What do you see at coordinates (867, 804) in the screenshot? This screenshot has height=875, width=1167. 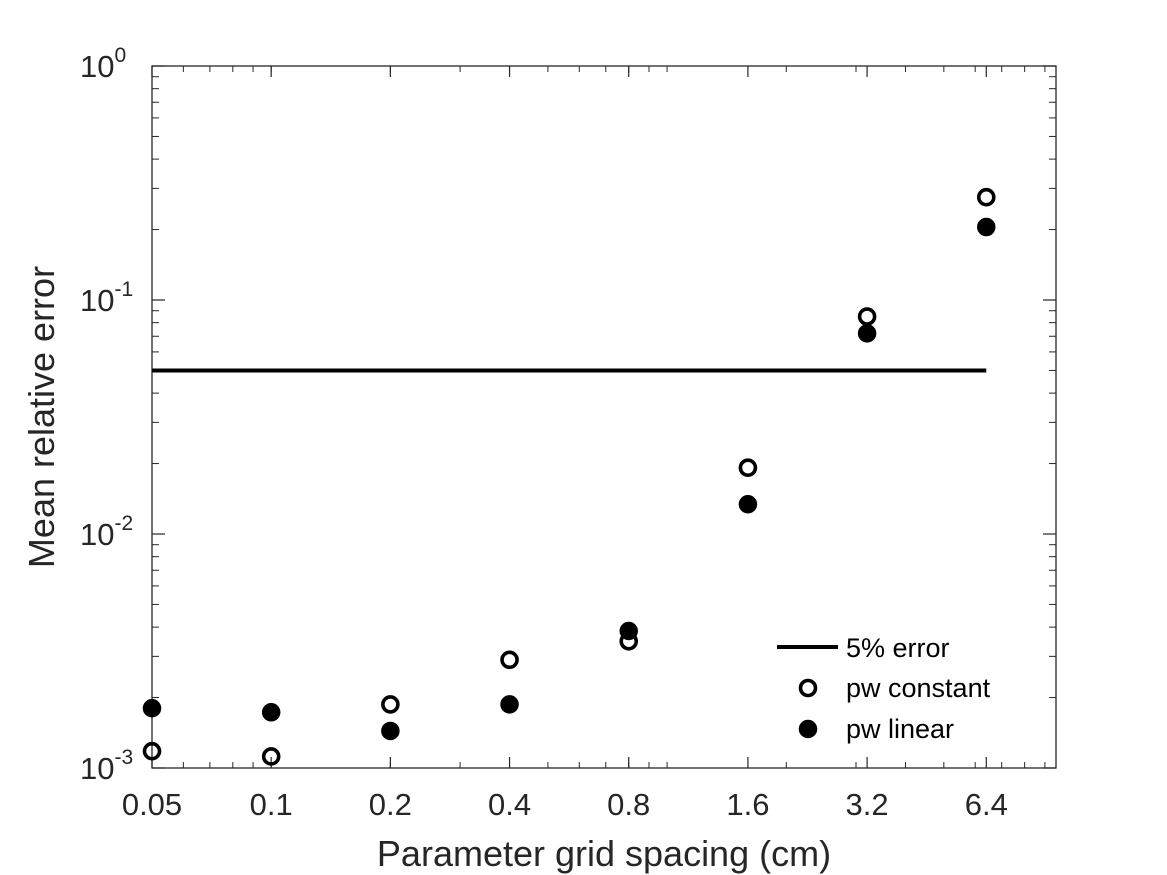 I see `x-tick-label: 3.2` at bounding box center [867, 804].